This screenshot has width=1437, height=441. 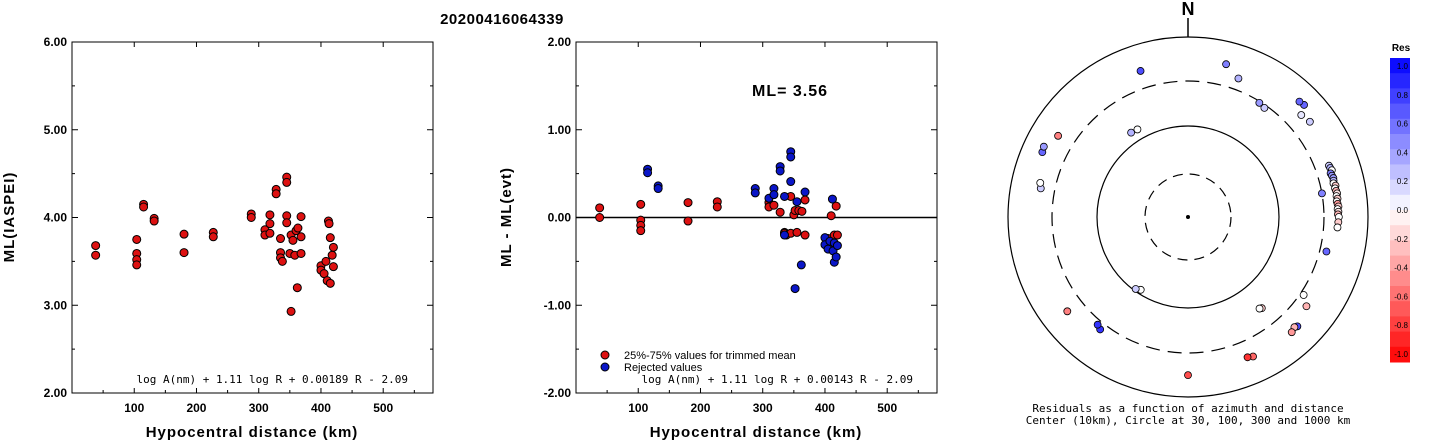 I want to click on left-ytick-label: 6.00, so click(x=56, y=42).